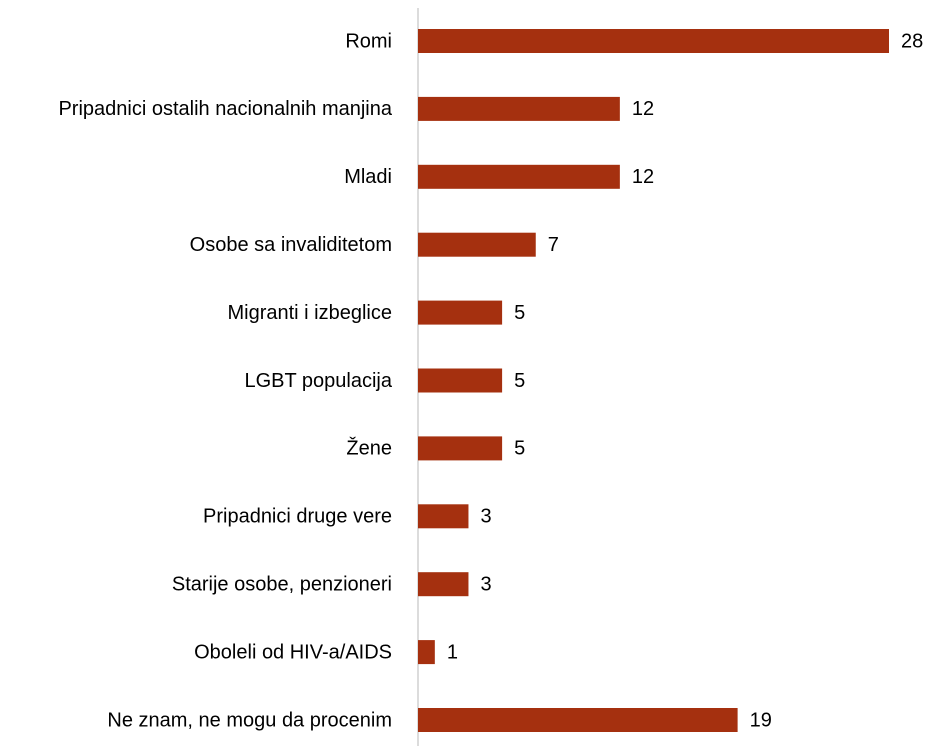  I want to click on value-label: 7, so click(553, 245).